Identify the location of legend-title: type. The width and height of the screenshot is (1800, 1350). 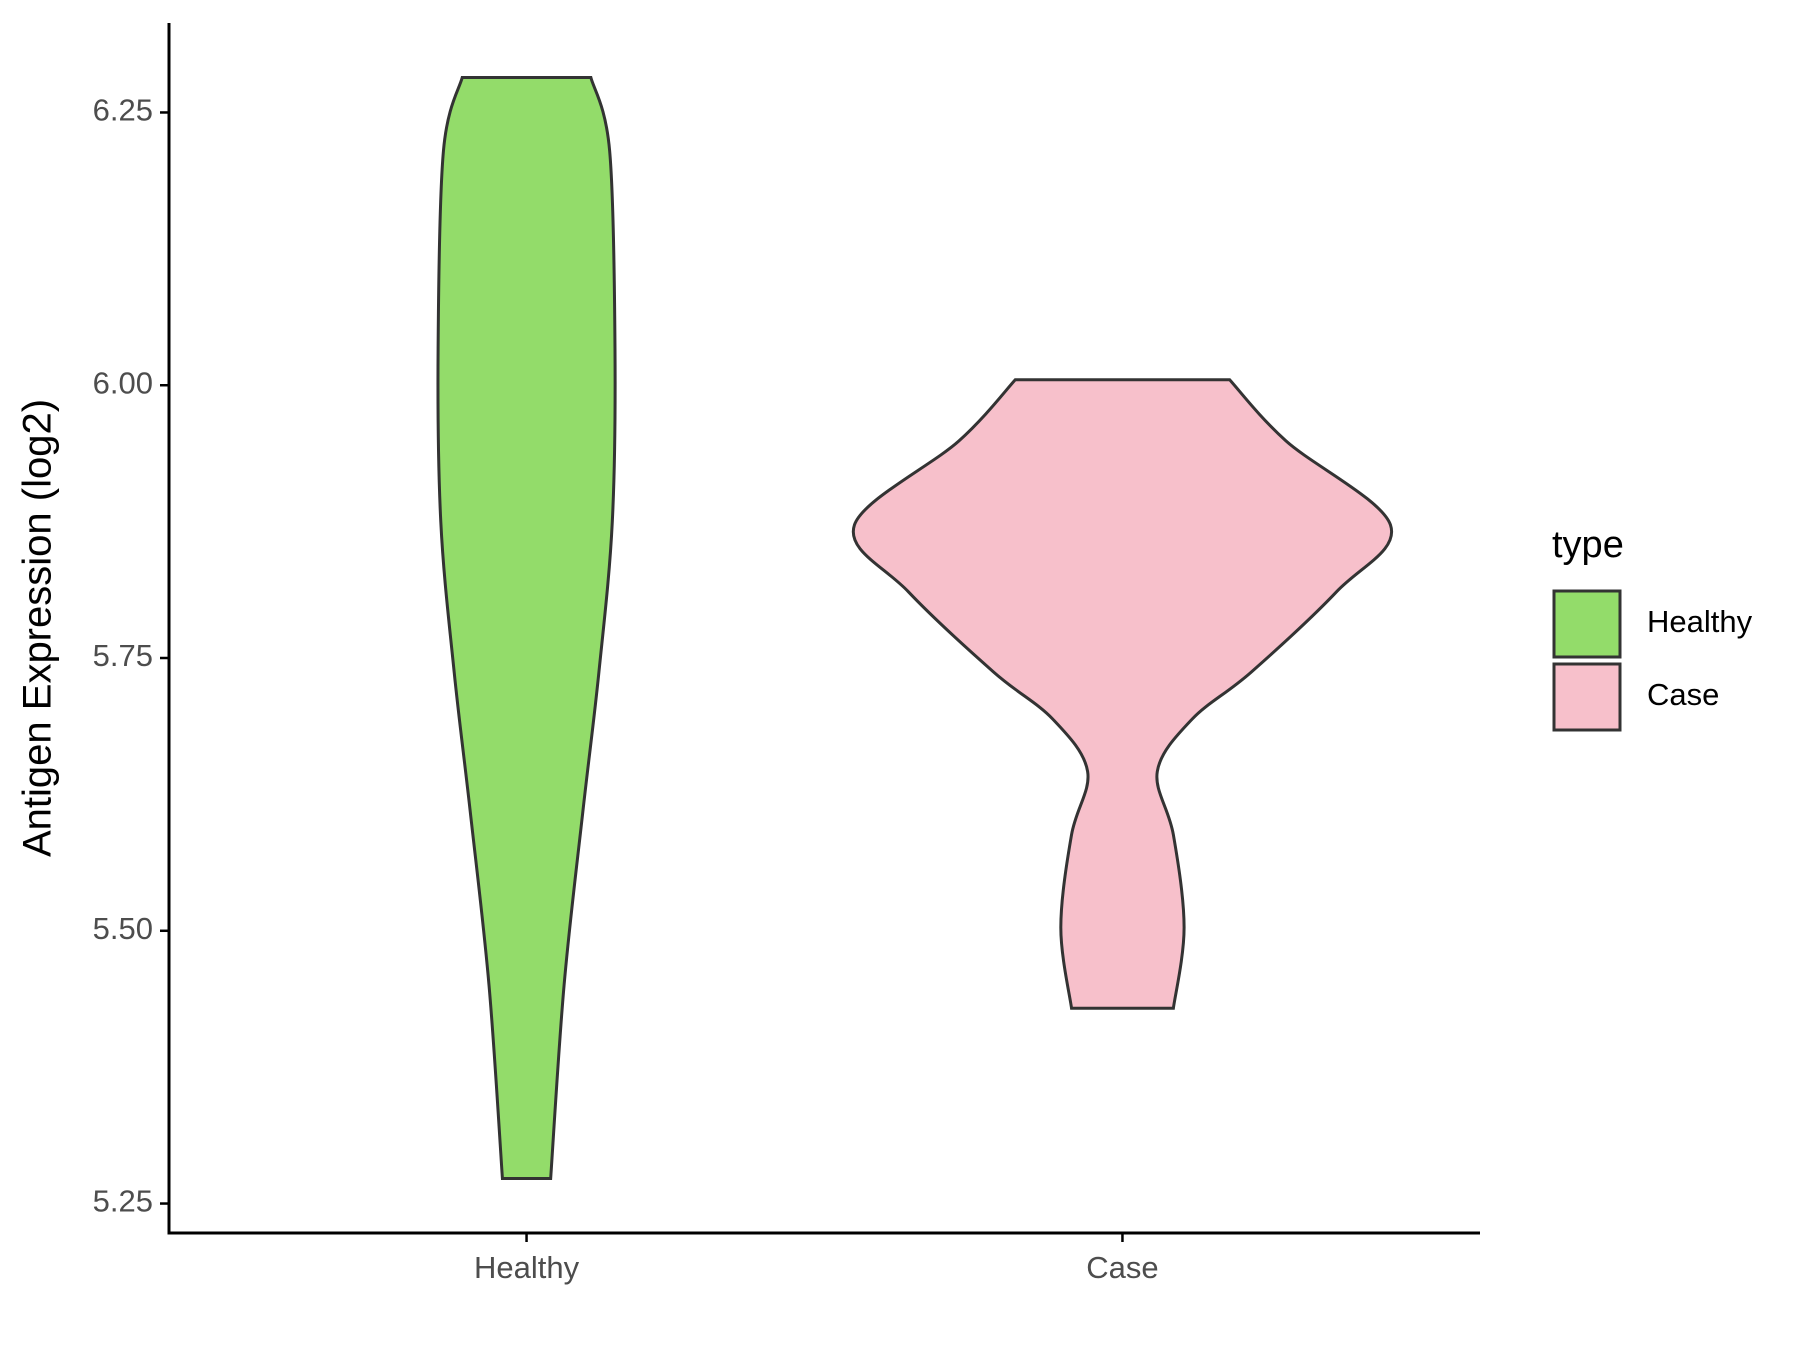
(1588, 545).